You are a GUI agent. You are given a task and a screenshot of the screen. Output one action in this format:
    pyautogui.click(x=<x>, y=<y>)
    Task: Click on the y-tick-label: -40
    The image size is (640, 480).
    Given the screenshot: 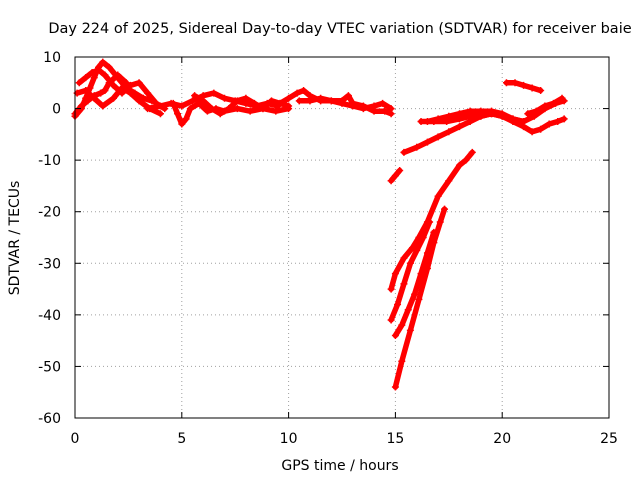 What is the action you would take?
    pyautogui.click(x=49, y=316)
    